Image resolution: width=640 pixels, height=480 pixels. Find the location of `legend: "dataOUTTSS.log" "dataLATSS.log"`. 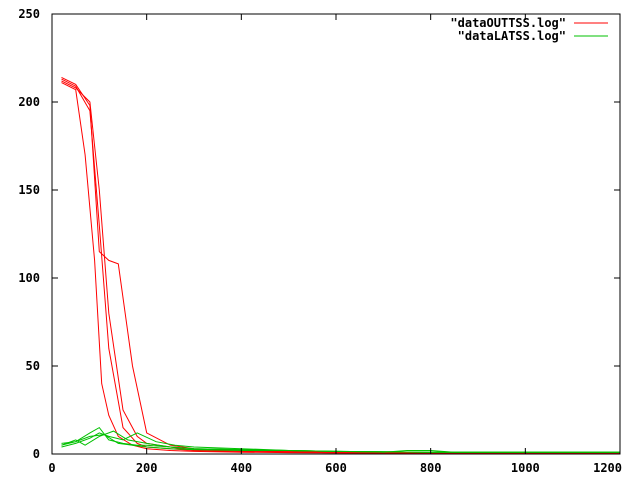

legend: "dataOUTTSS.log" "dataLATSS.log" is located at coordinates (529, 29).